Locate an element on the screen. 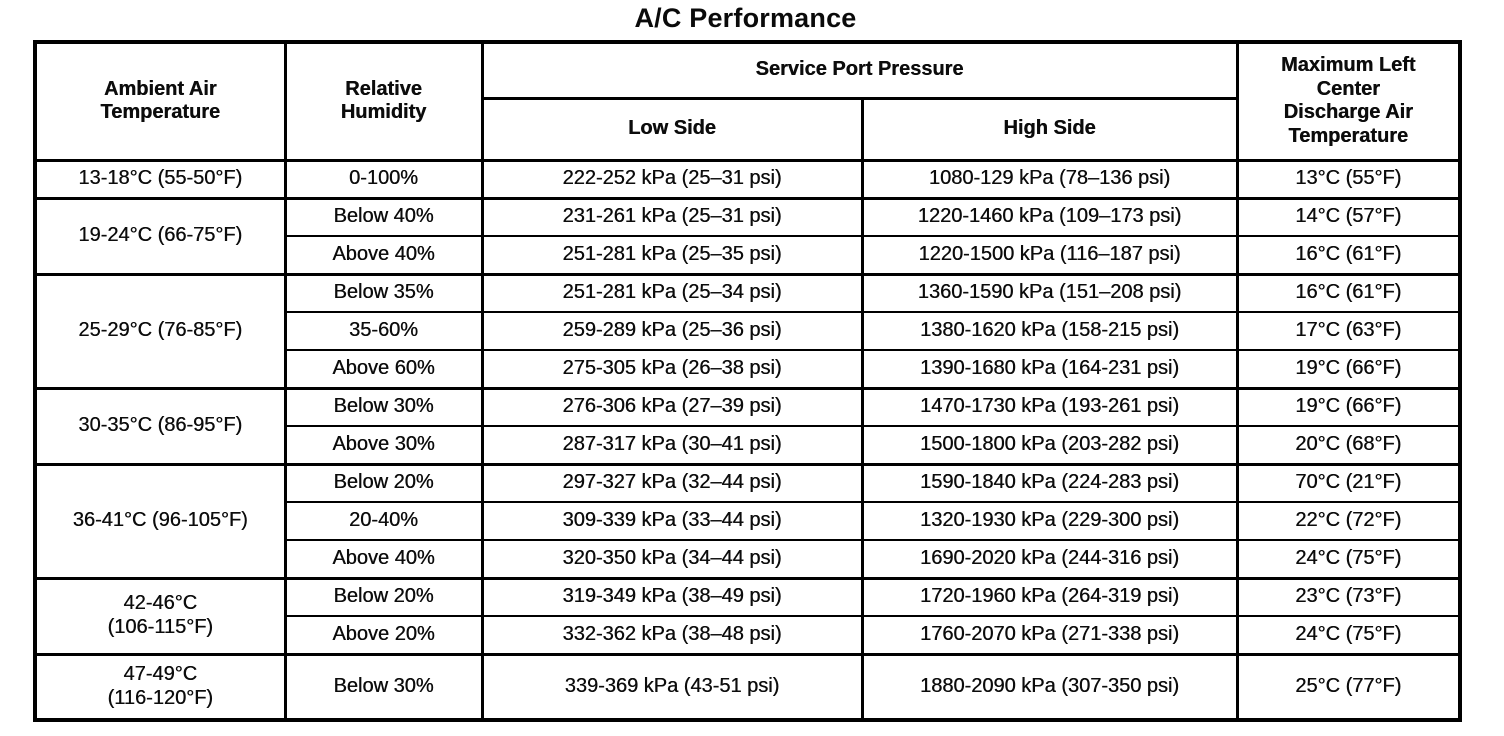 This screenshot has width=1504, height=736. ambient-cell: 42-46°C (106-115°F) is located at coordinates (160, 615).